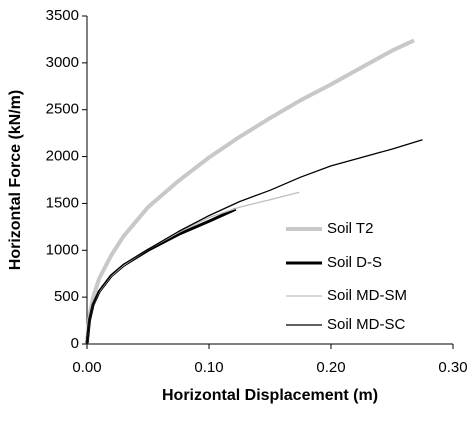  What do you see at coordinates (330, 367) in the screenshot?
I see `x-tick-label: 0.20` at bounding box center [330, 367].